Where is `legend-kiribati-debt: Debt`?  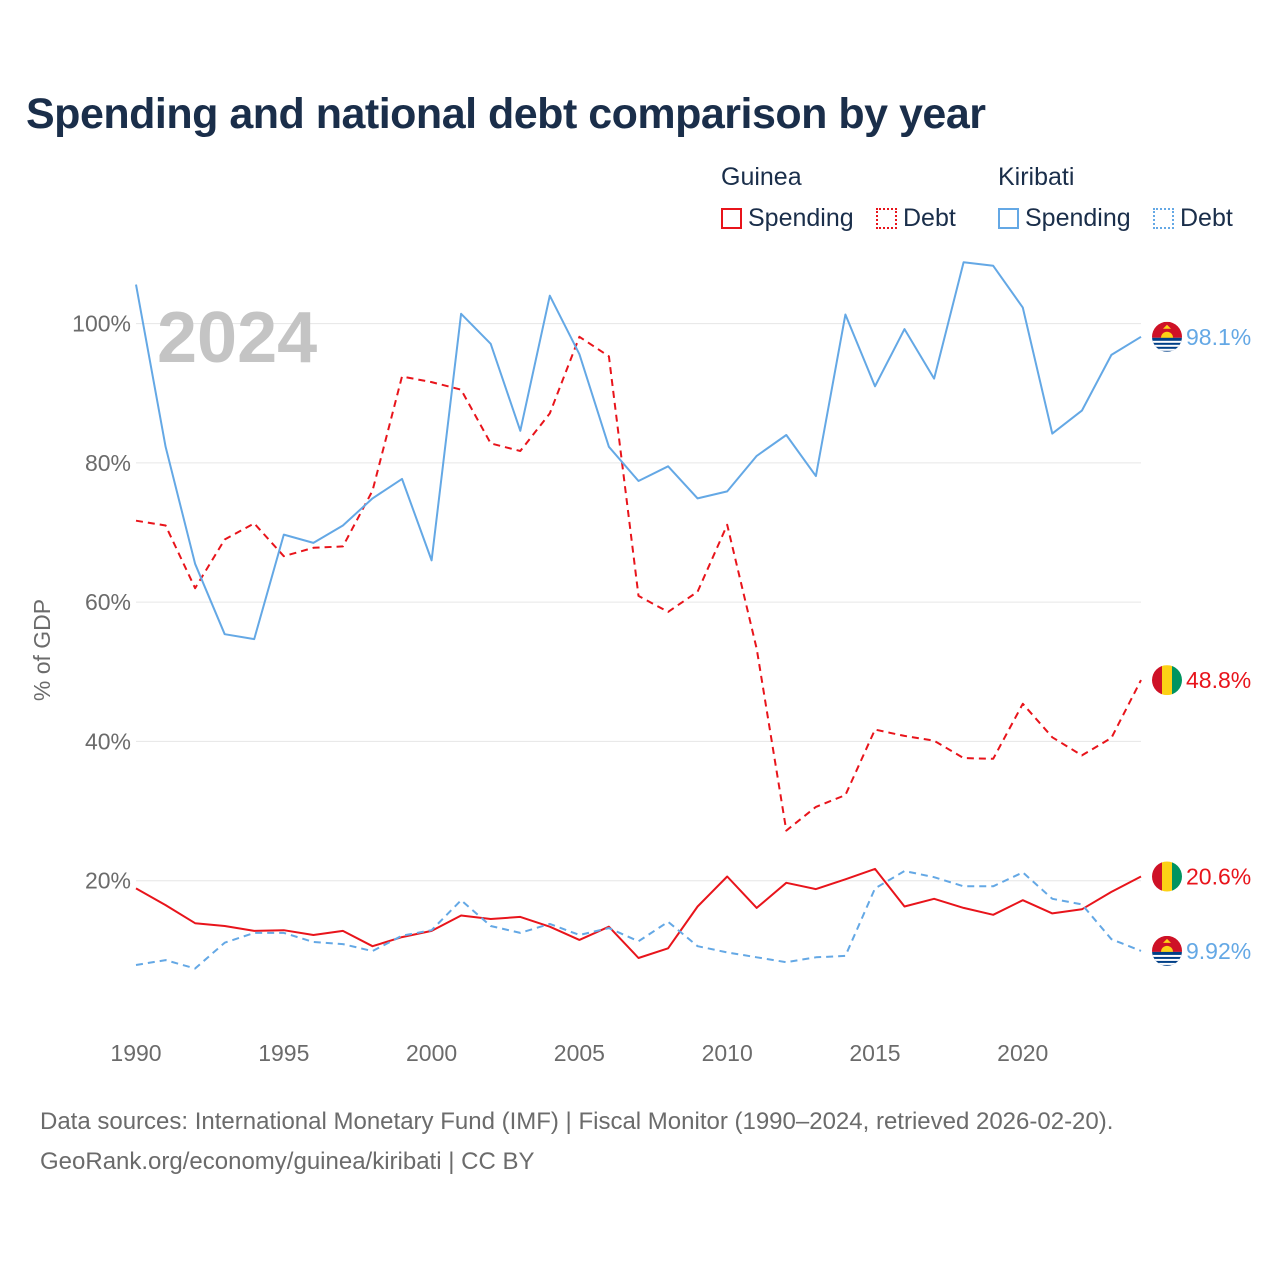 legend-kiribati-debt: Debt is located at coordinates (1193, 218).